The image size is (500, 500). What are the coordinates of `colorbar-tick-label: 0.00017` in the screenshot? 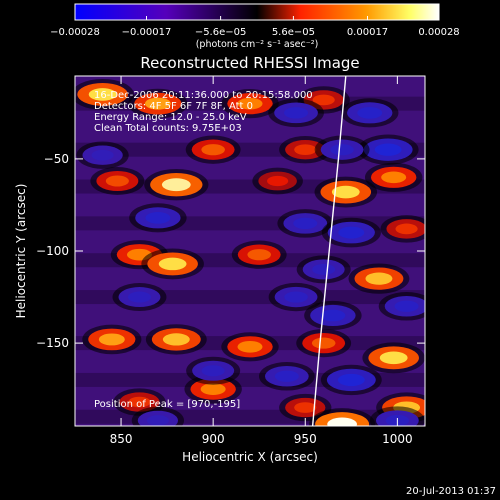 It's located at (367, 32).